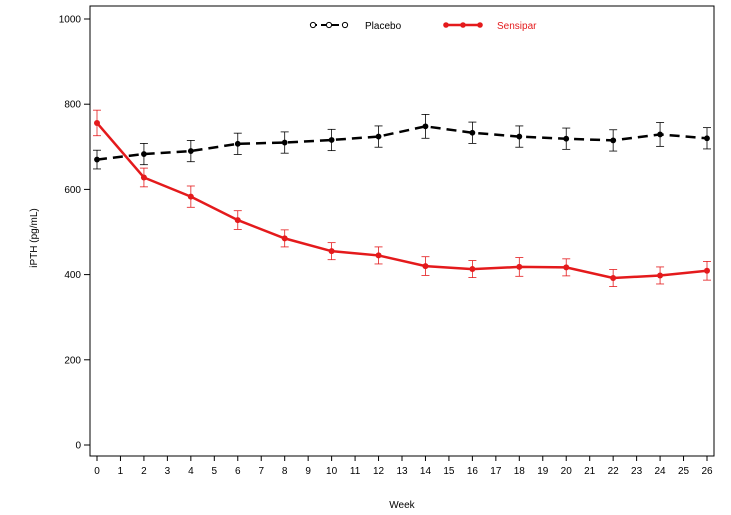 Image resolution: width=731 pixels, height=515 pixels. Describe the element at coordinates (449, 471) in the screenshot. I see `x-tick-label: 15` at that location.